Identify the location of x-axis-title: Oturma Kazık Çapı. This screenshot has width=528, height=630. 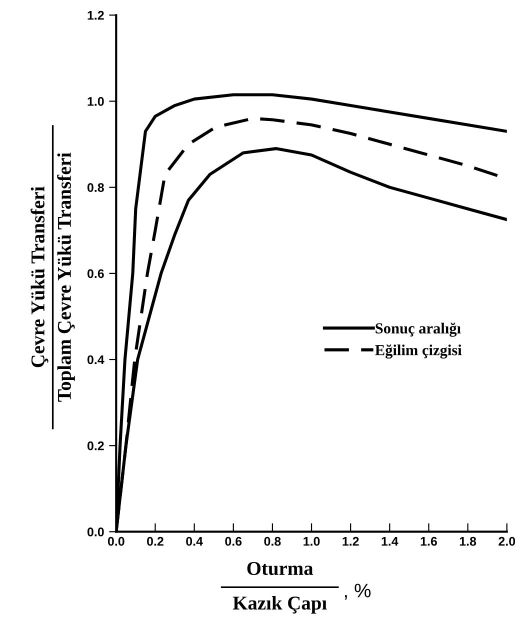
(279, 588).